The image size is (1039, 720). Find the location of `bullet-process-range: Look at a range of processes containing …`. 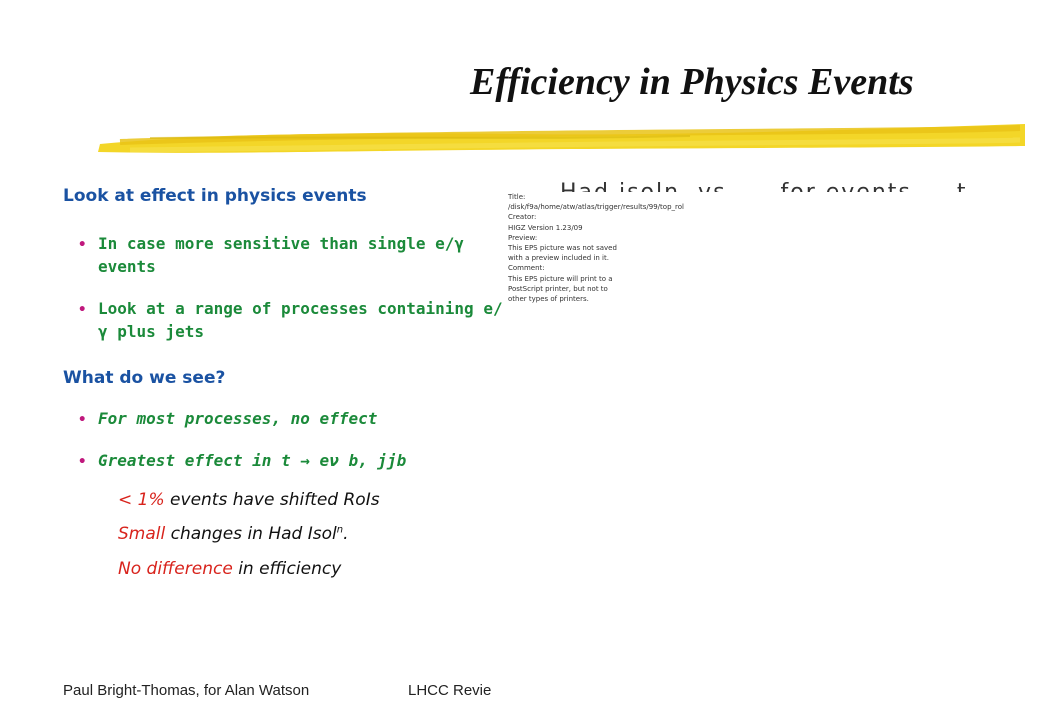

bullet-process-range: Look at a range of processes containing … is located at coordinates (300, 320).